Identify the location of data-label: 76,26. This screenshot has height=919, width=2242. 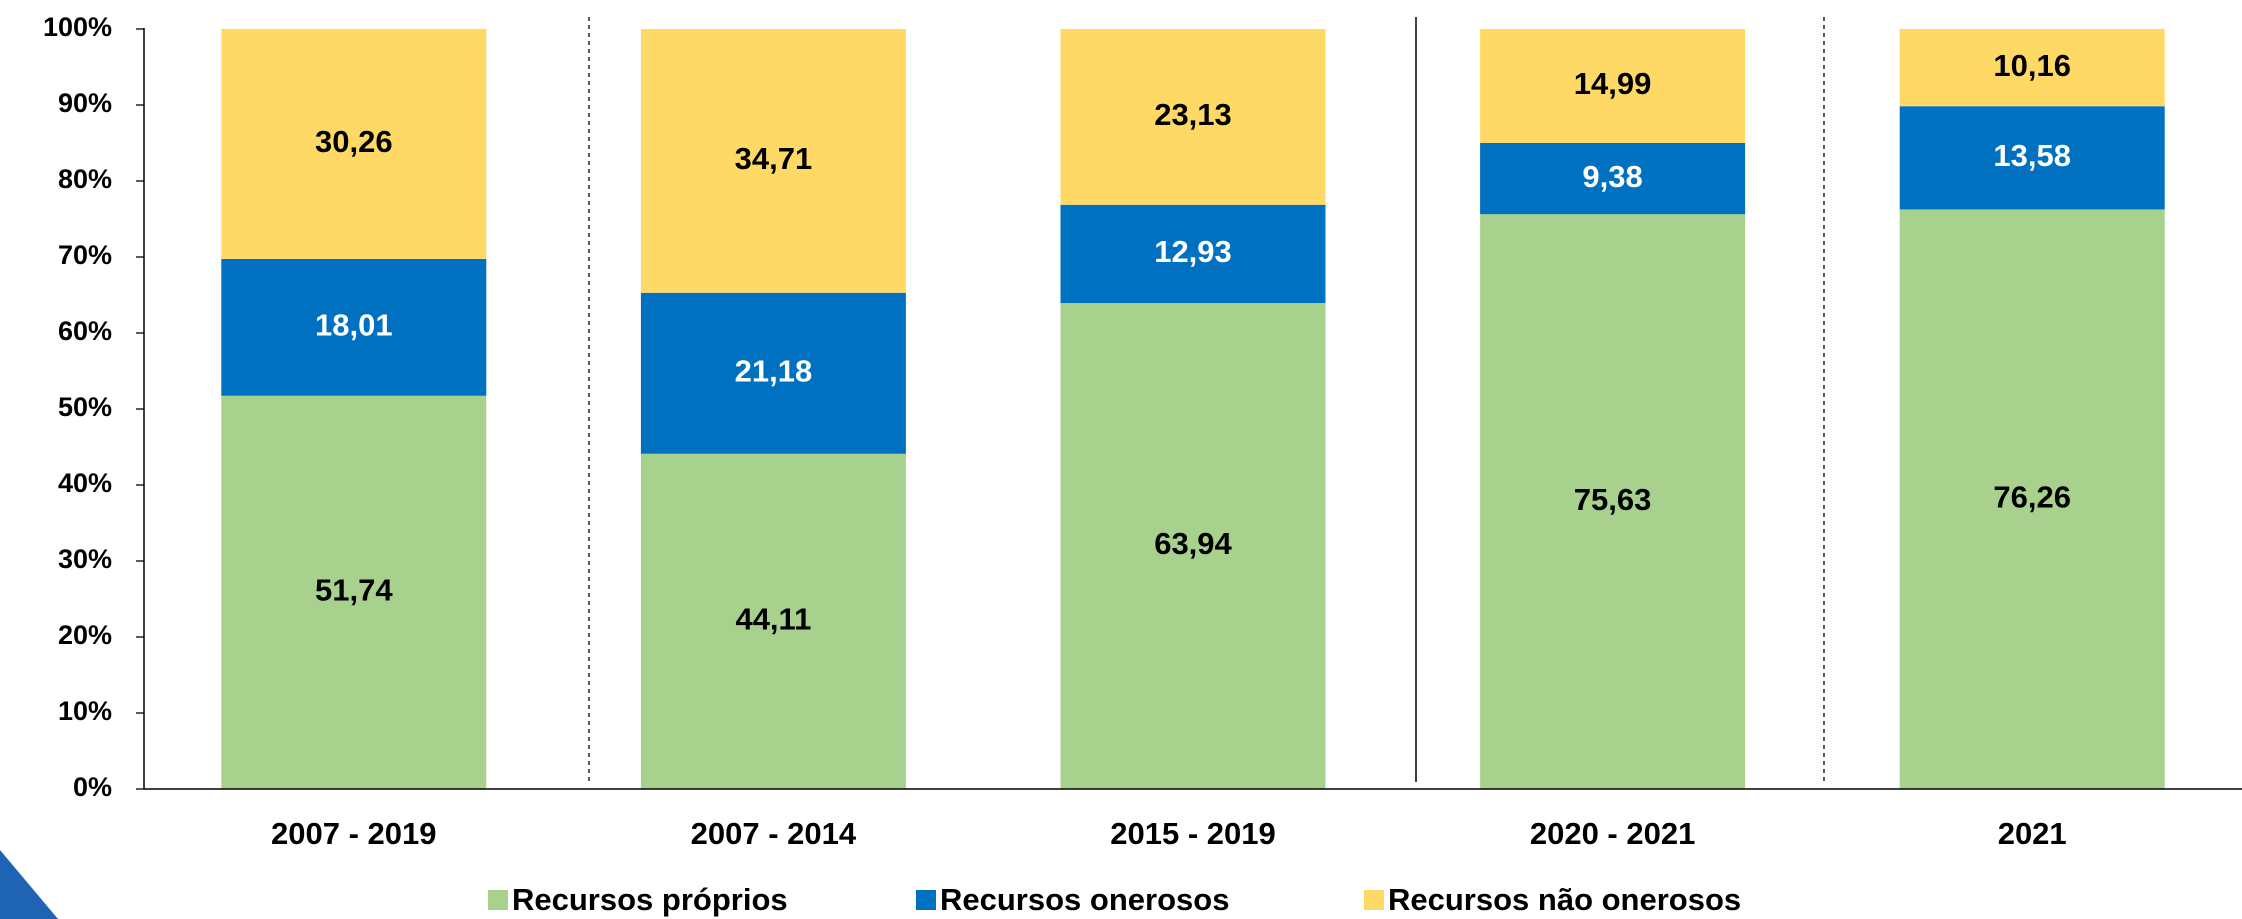
(2032, 496).